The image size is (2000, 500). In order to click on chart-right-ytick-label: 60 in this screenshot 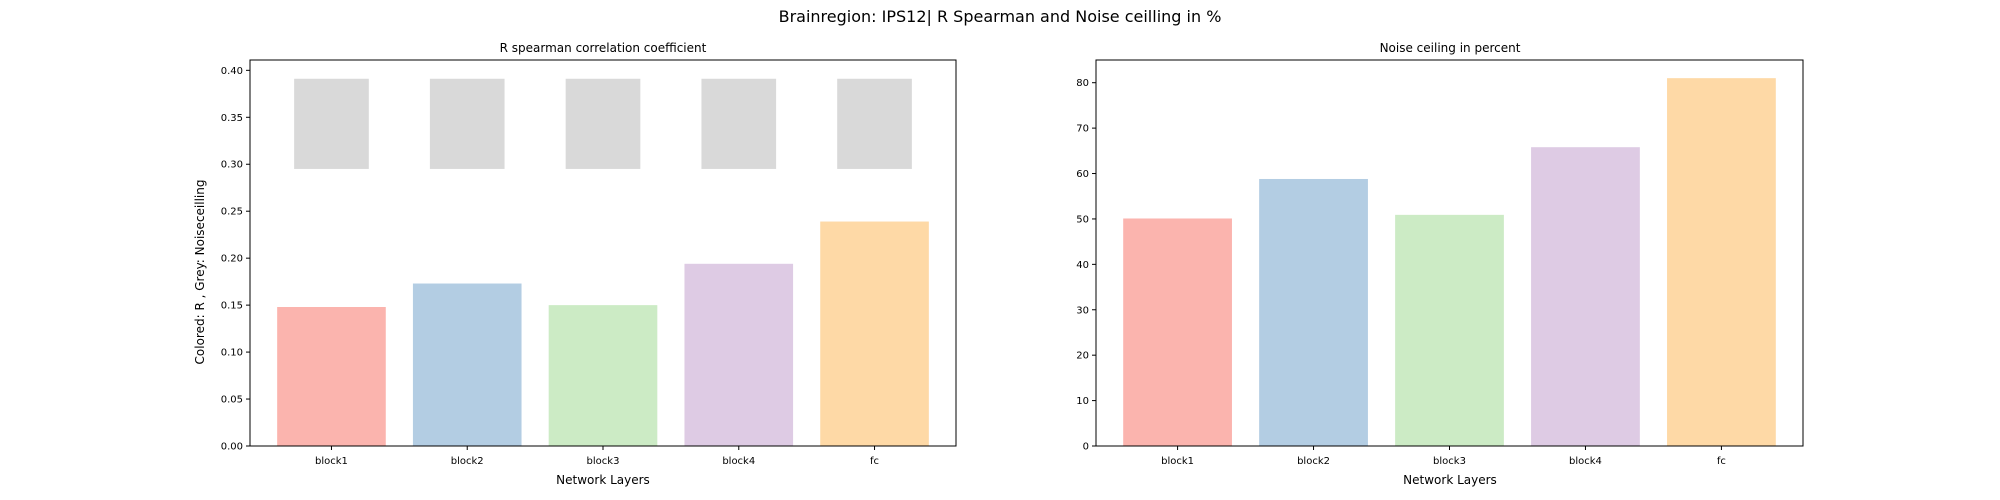, I will do `click(1082, 174)`.